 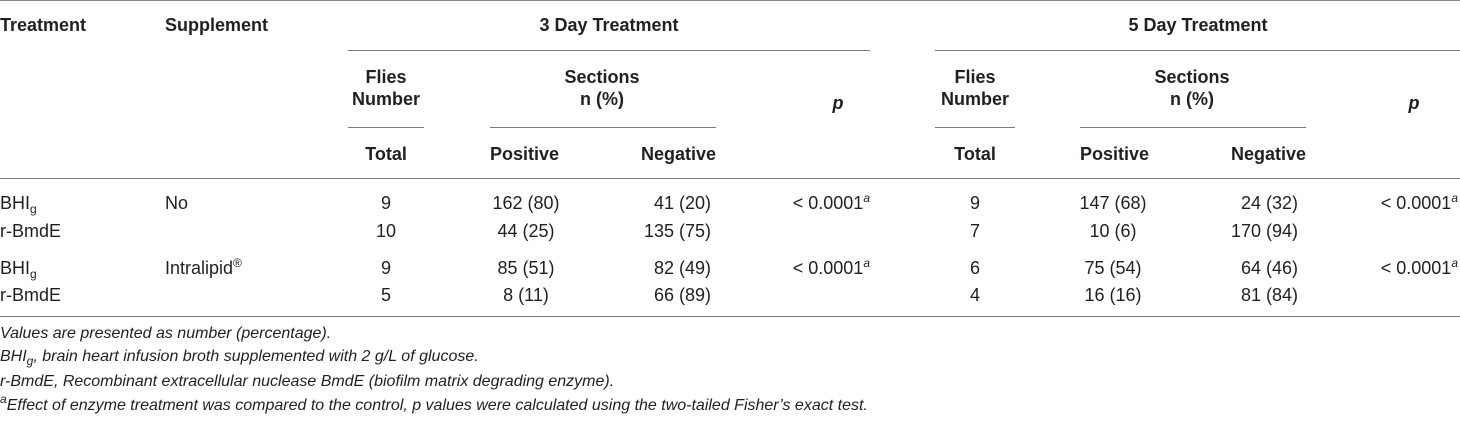 I want to click on d3-negative-cell: 82 (49), so click(x=682, y=268).